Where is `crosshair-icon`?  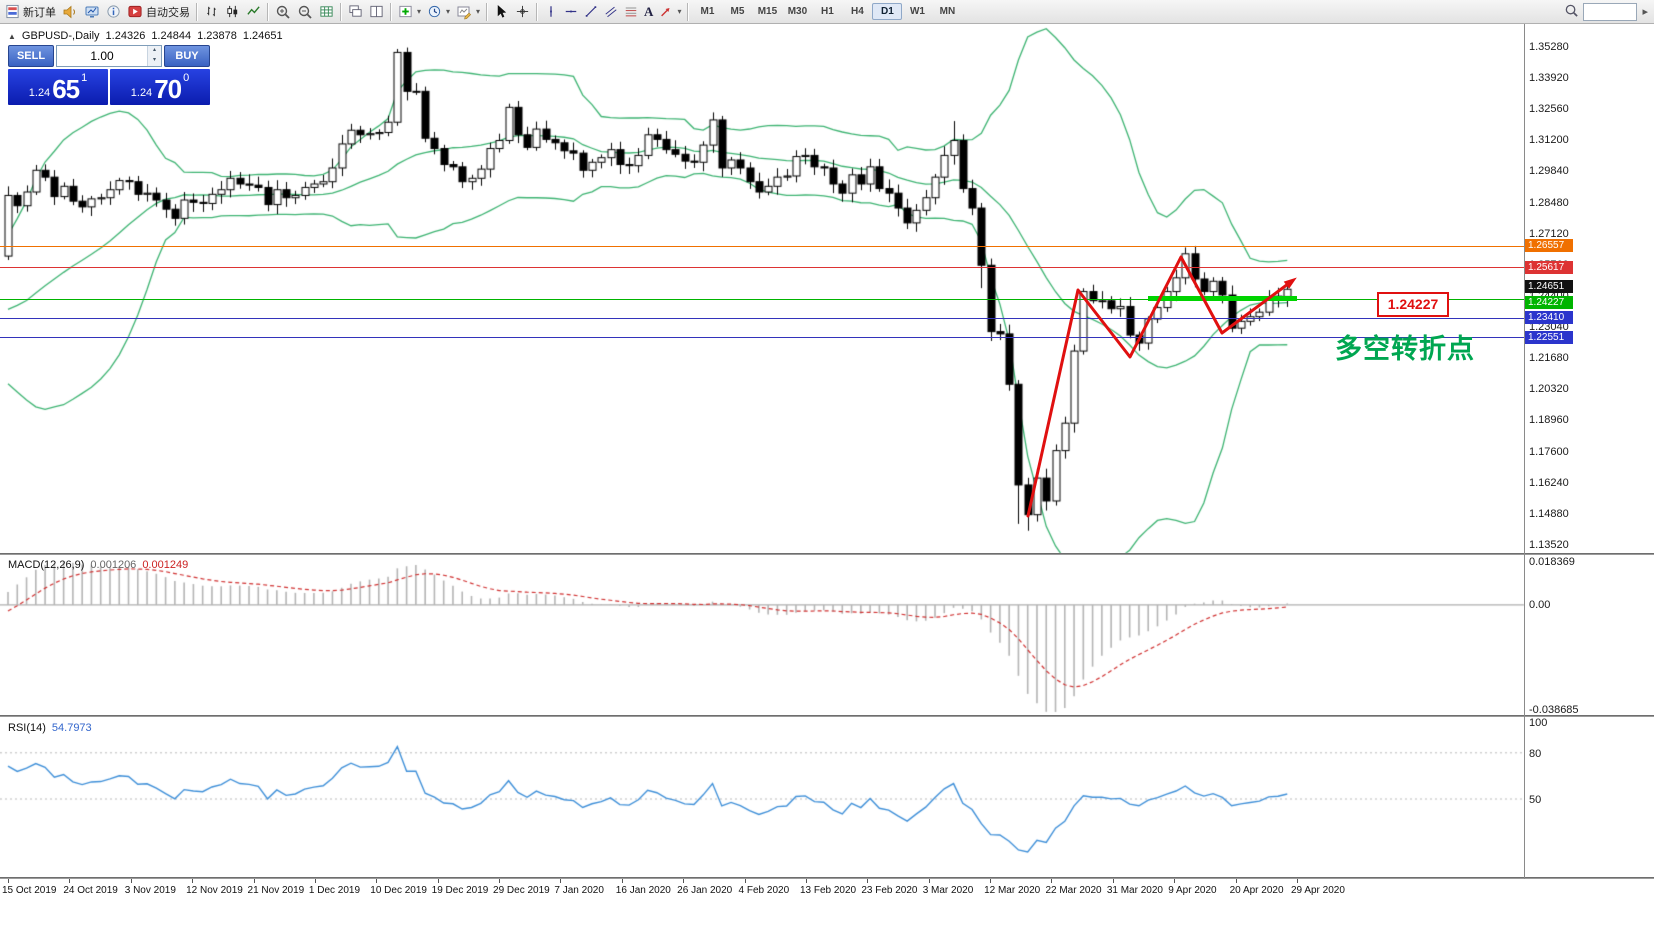
crosshair-icon is located at coordinates (522, 11).